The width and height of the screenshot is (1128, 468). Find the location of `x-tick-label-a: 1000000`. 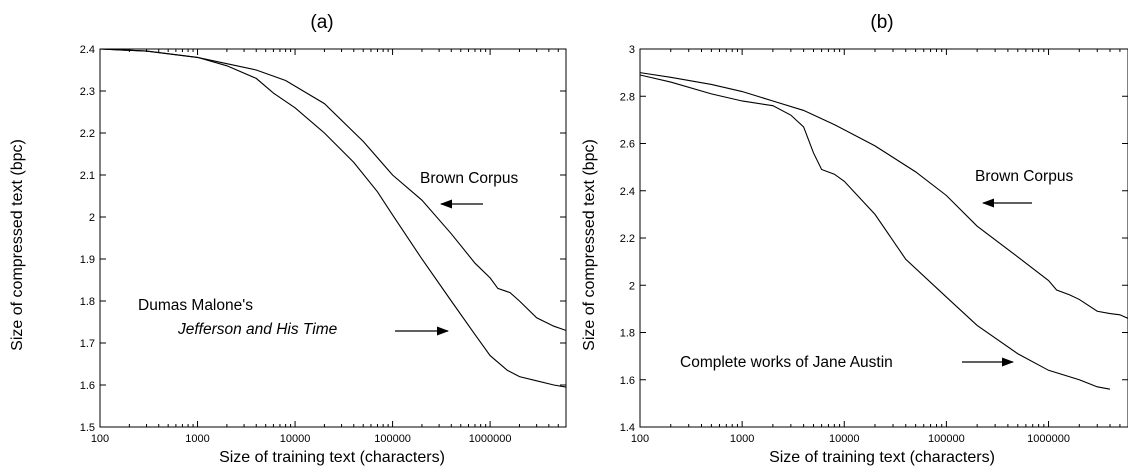

x-tick-label-a: 1000000 is located at coordinates (490, 439).